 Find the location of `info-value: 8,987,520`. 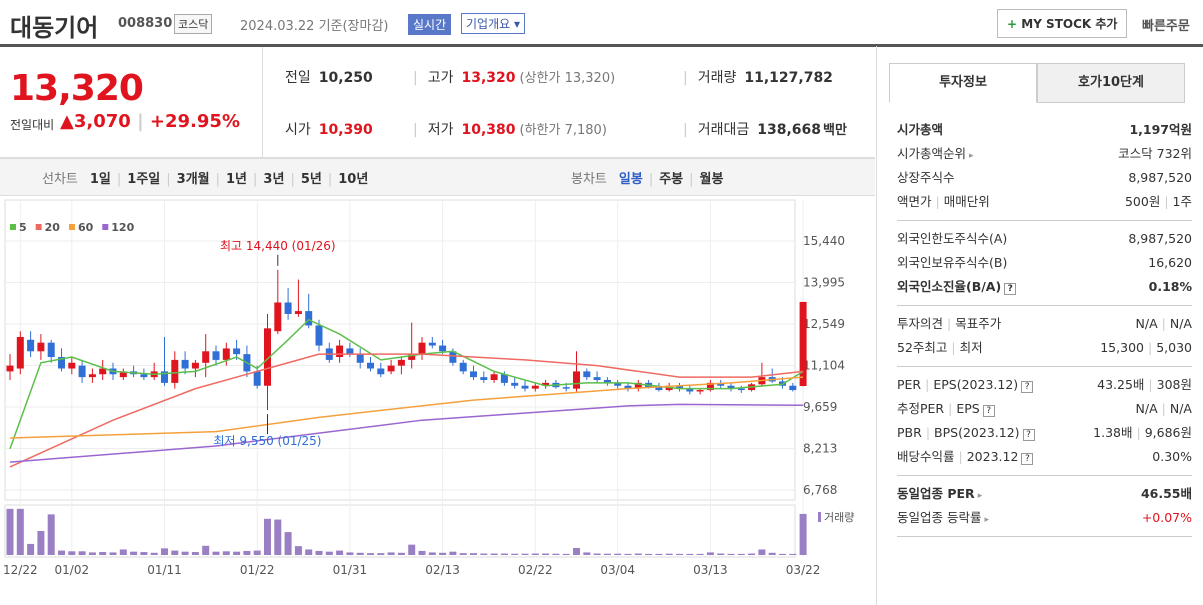

info-value: 8,987,520 is located at coordinates (1160, 178).